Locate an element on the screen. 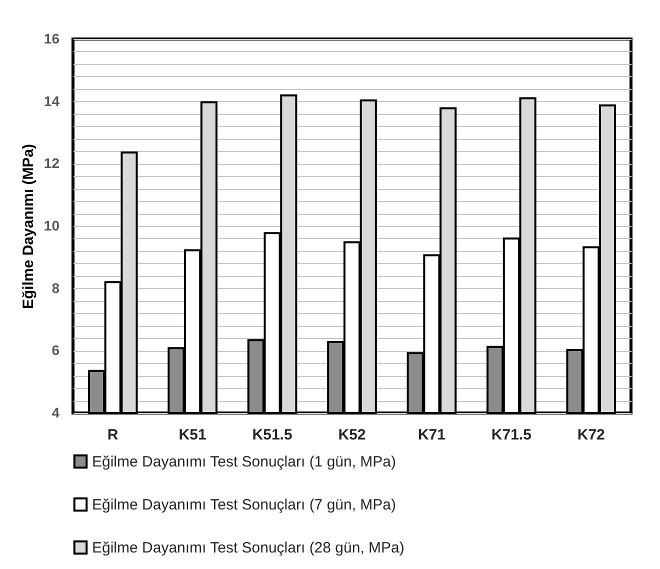 This screenshot has height=569, width=660. y-tick-label: 6 is located at coordinates (56, 350).